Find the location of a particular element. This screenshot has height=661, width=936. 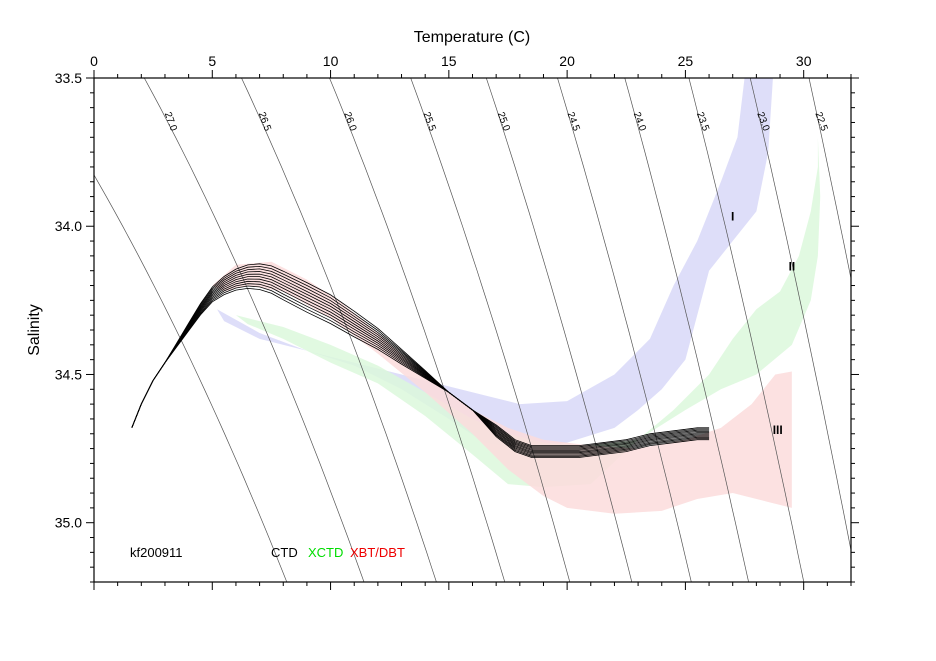

density-contour-labels: 27.0 26.5 26.0 25.5 25.0 24.5 24.0 23.5 23.0 22.5 is located at coordinates (496, 122).